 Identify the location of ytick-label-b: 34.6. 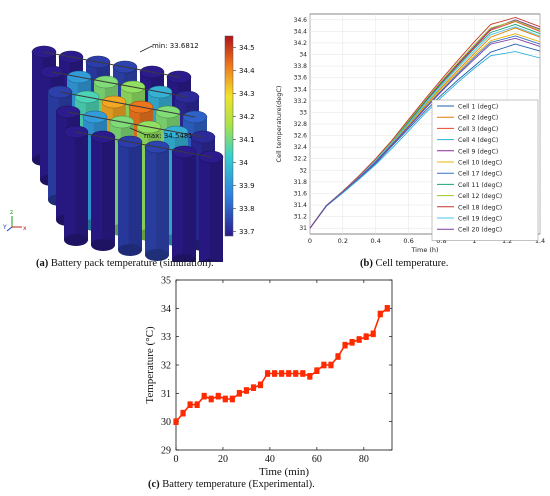
(301, 20).